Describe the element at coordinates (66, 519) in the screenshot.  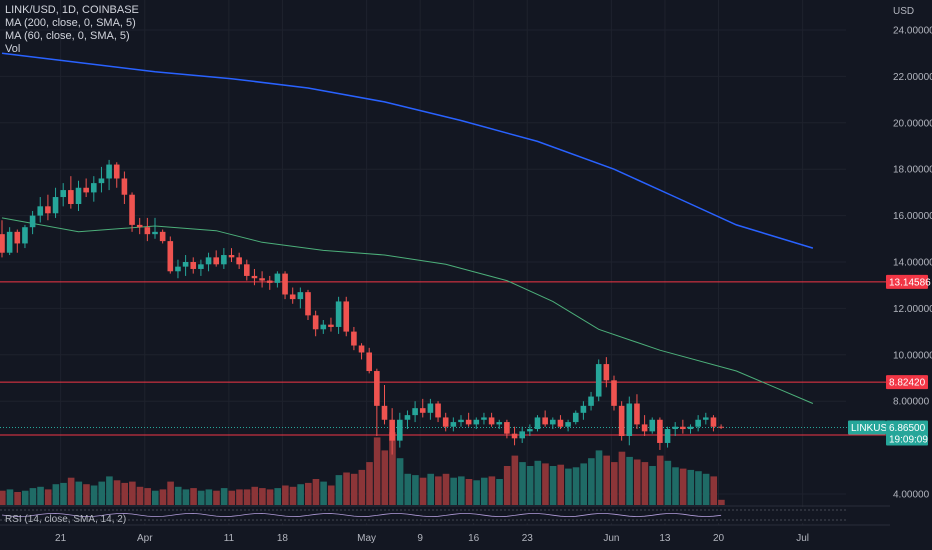
I see `rsi-legend: RSI (14, close, SMA, 14, 2)` at that location.